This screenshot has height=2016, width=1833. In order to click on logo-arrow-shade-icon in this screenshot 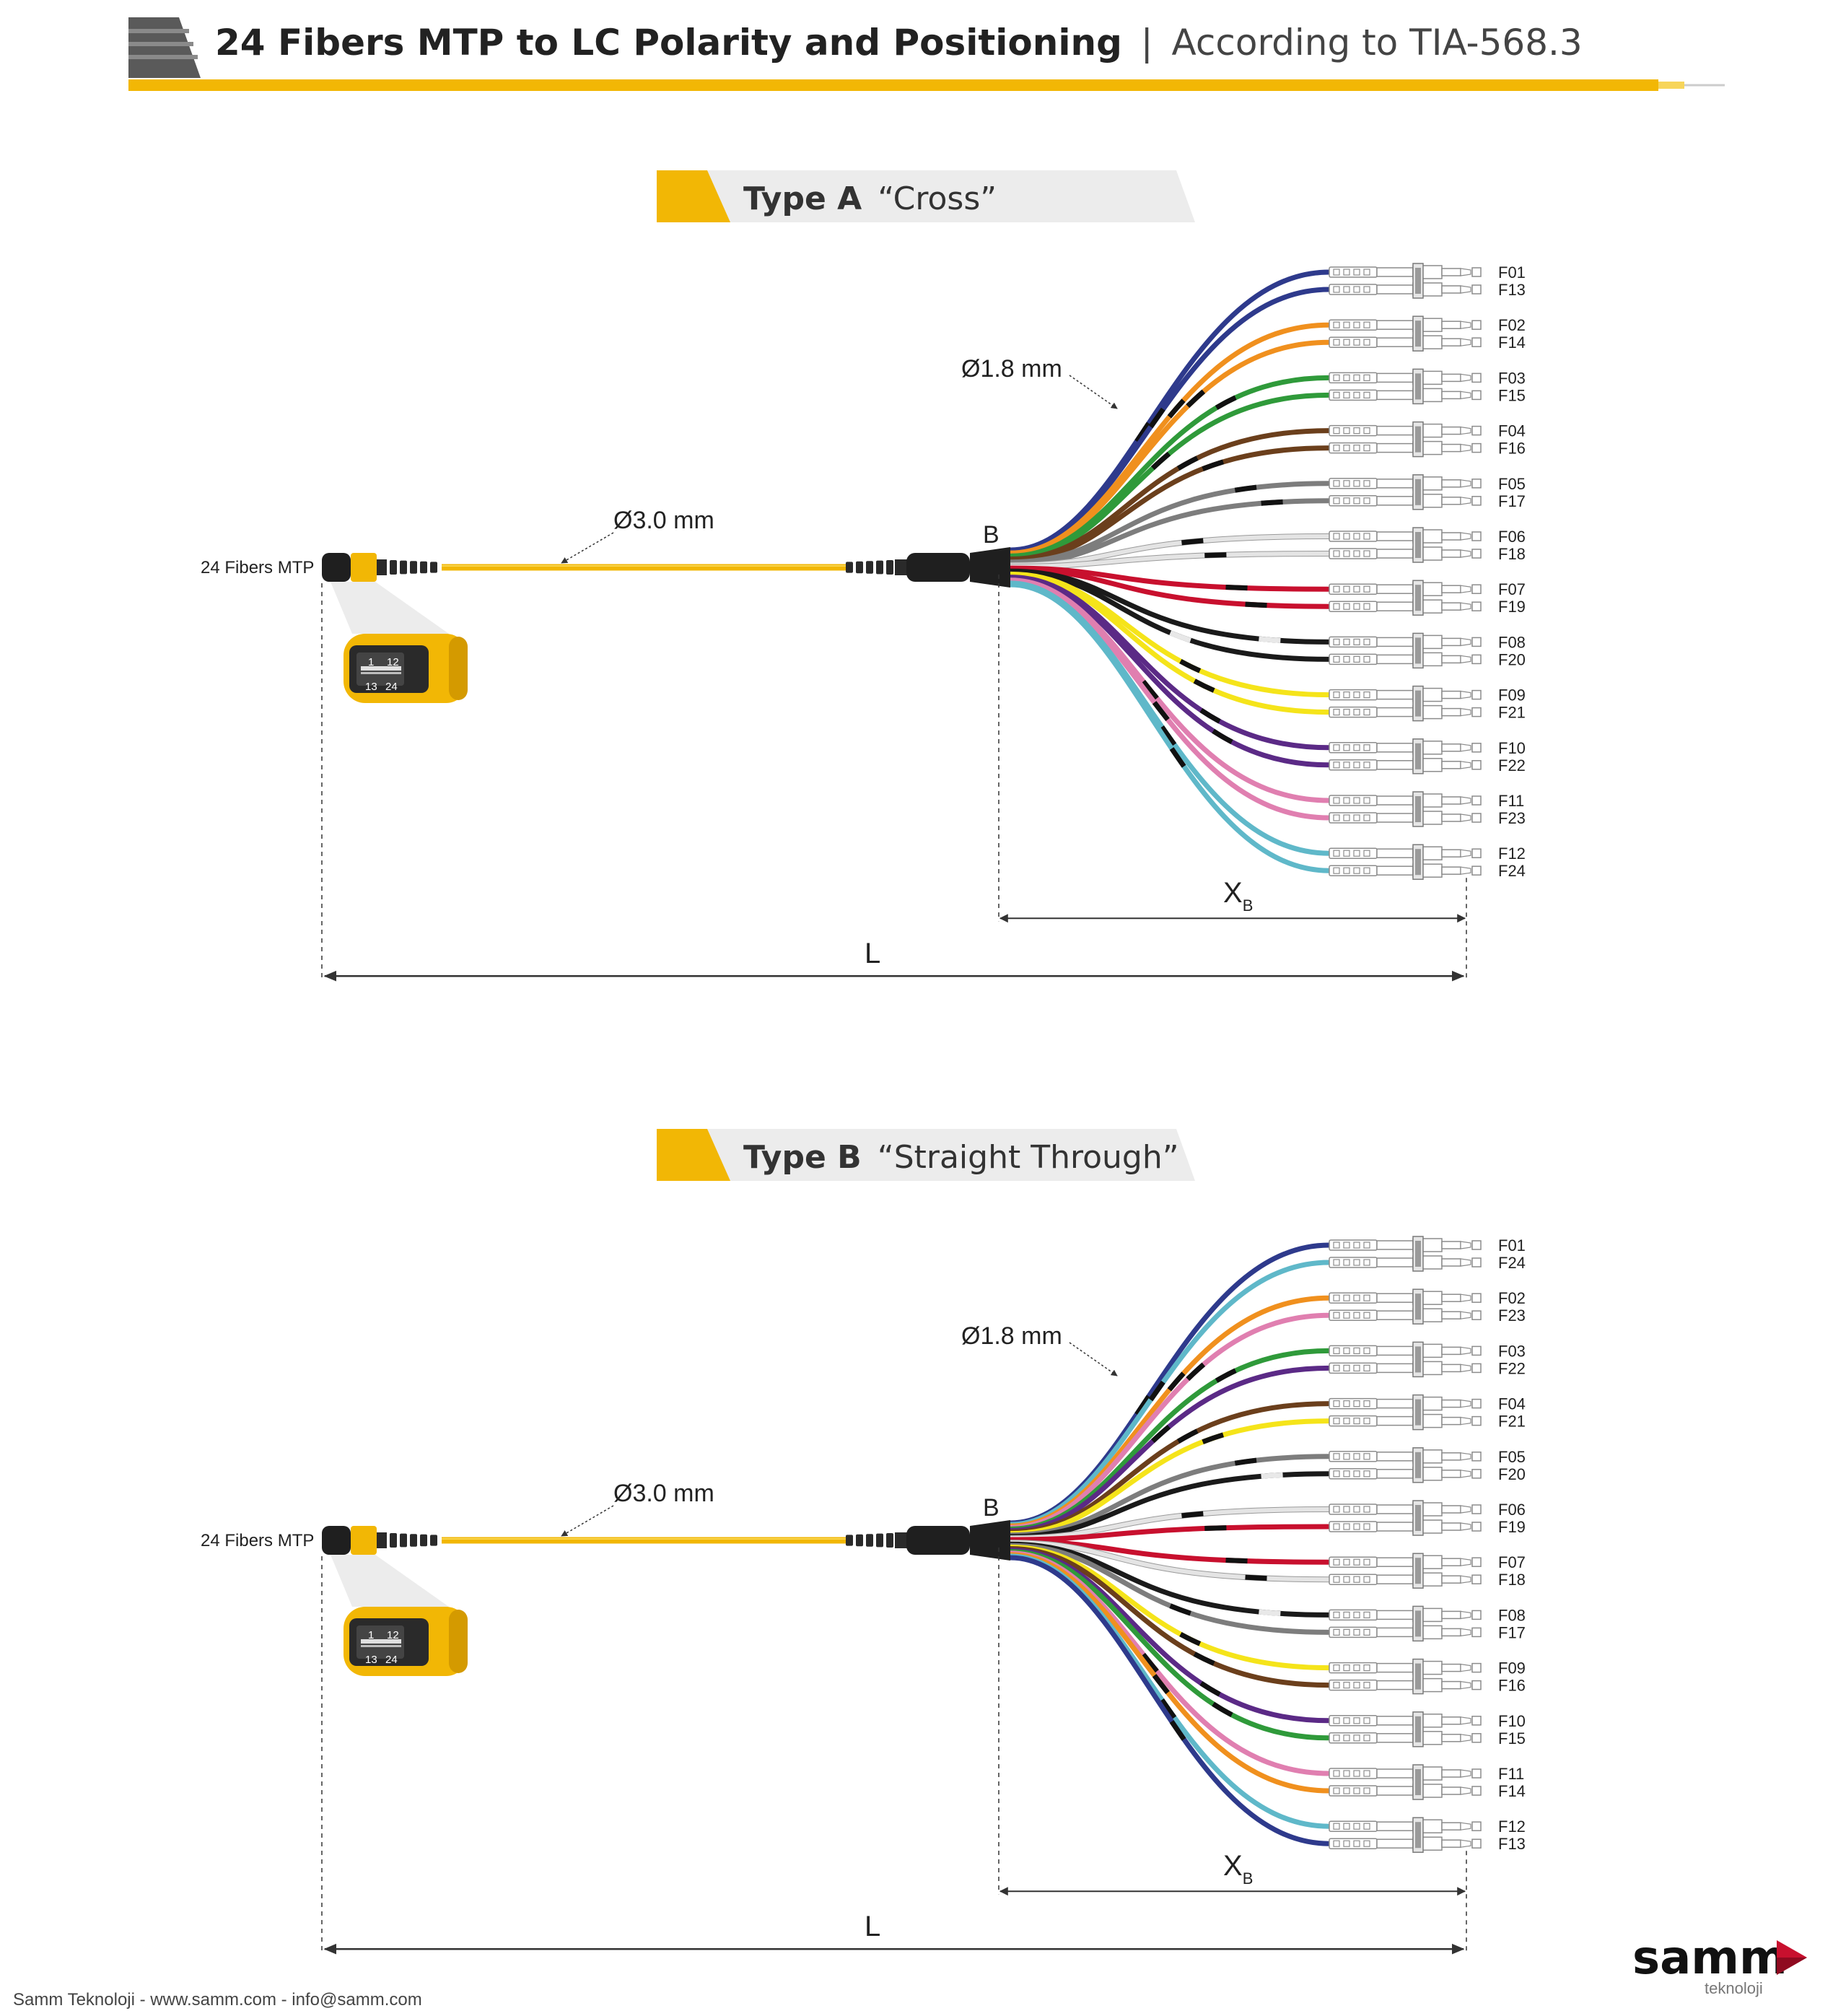, I will do `click(1792, 1966)`.